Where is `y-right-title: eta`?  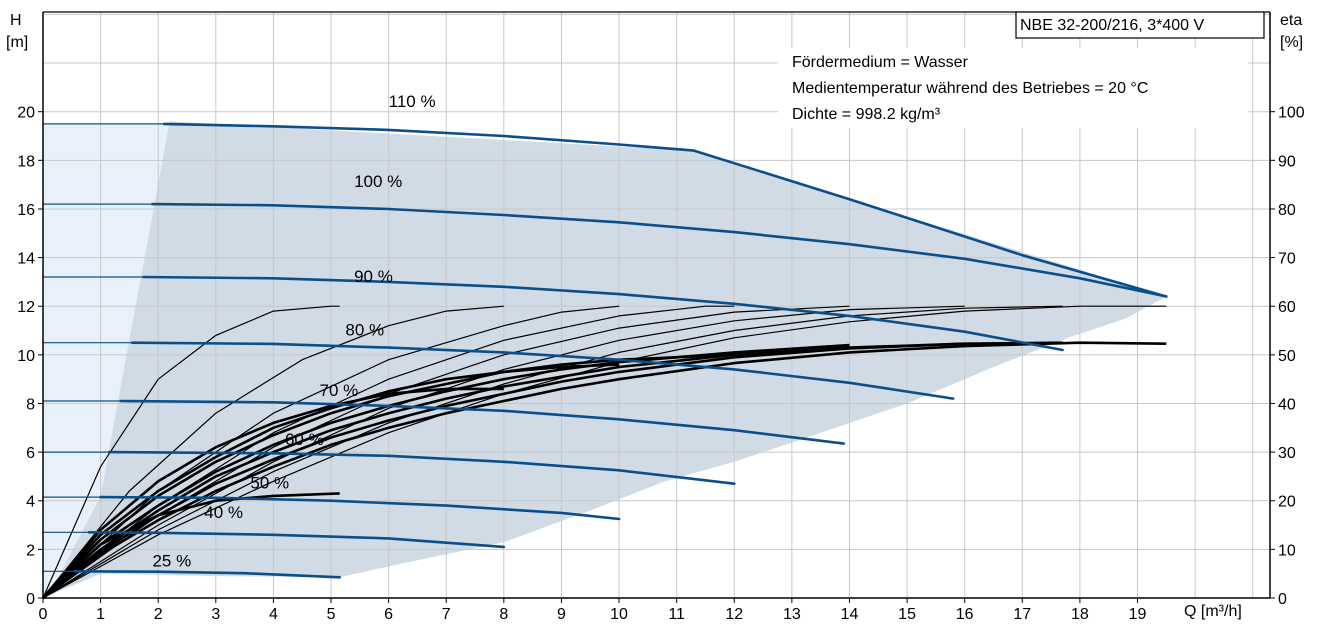
y-right-title: eta is located at coordinates (1291, 20).